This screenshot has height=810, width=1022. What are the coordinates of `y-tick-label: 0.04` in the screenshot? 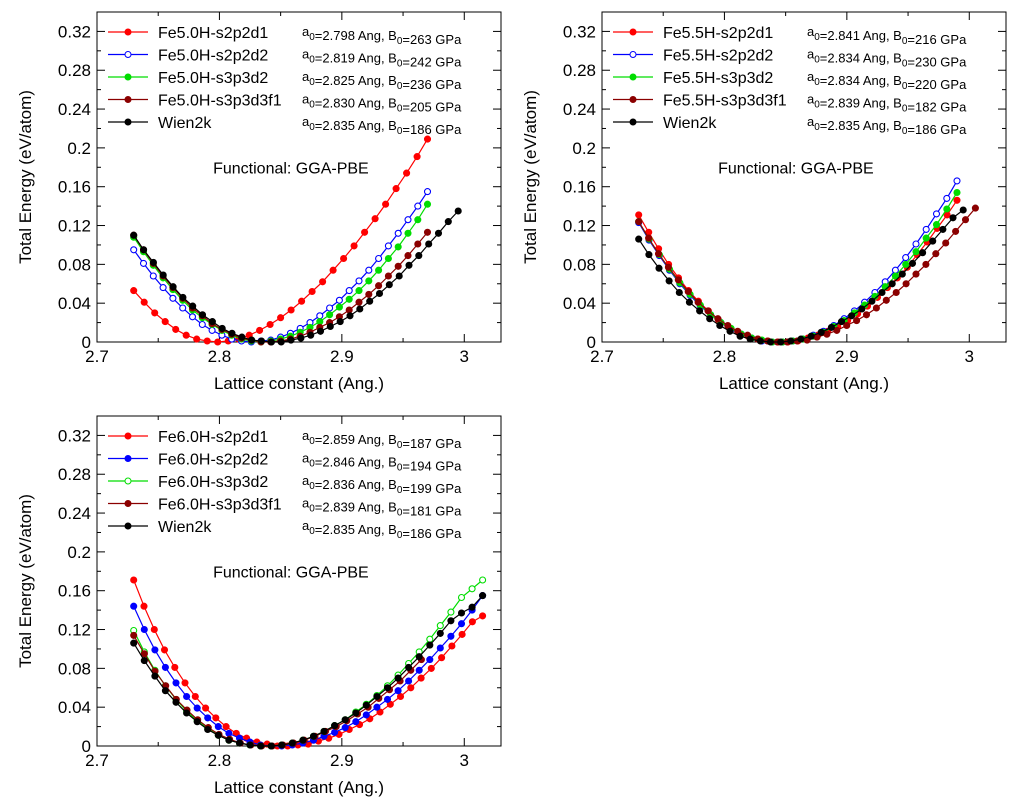 It's located at (74, 303).